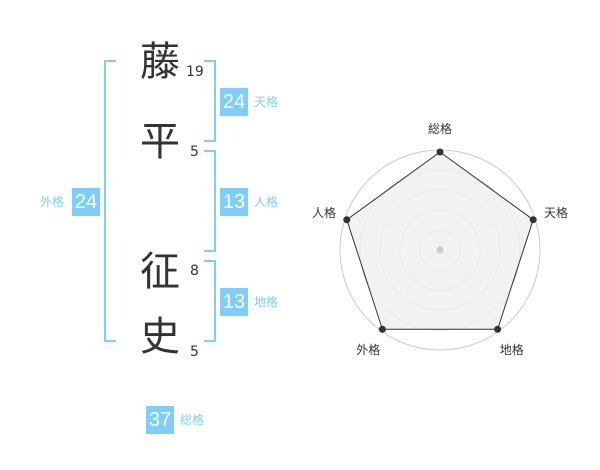 The height and width of the screenshot is (470, 600). Describe the element at coordinates (266, 202) in the screenshot. I see `jinkaku-label: 人格` at that location.